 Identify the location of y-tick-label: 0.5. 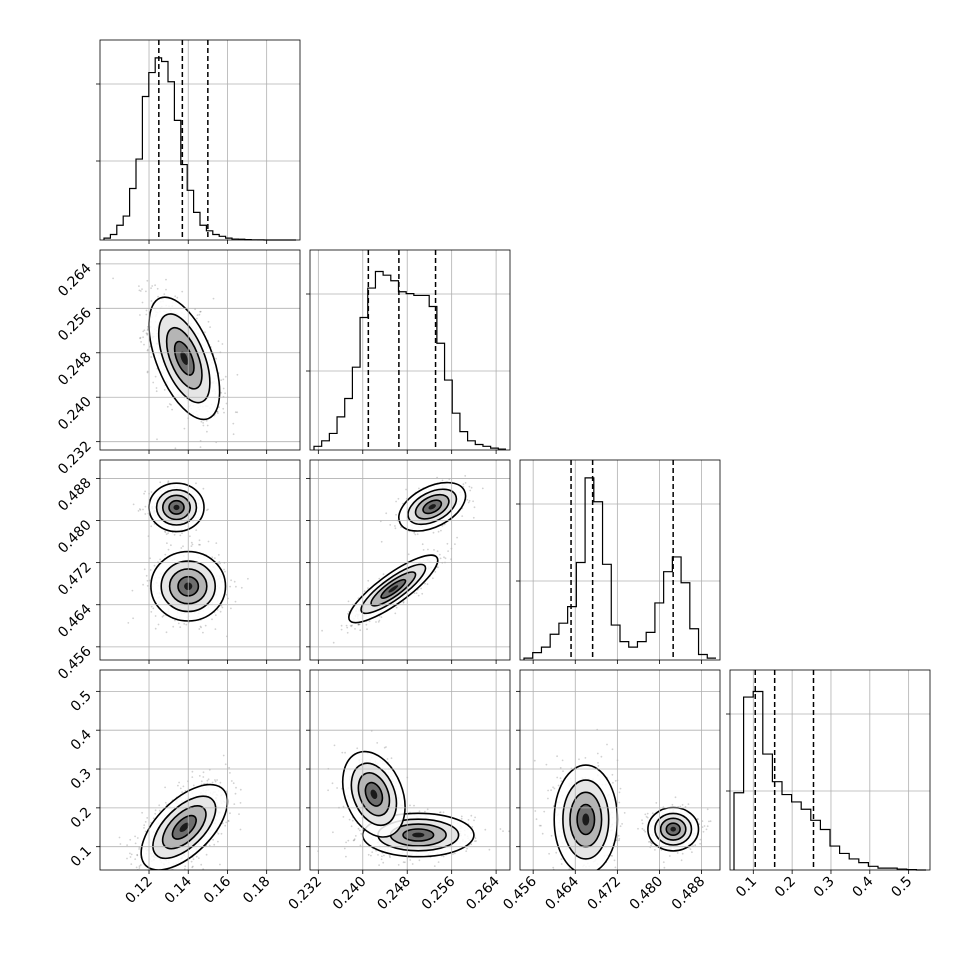
(81, 701).